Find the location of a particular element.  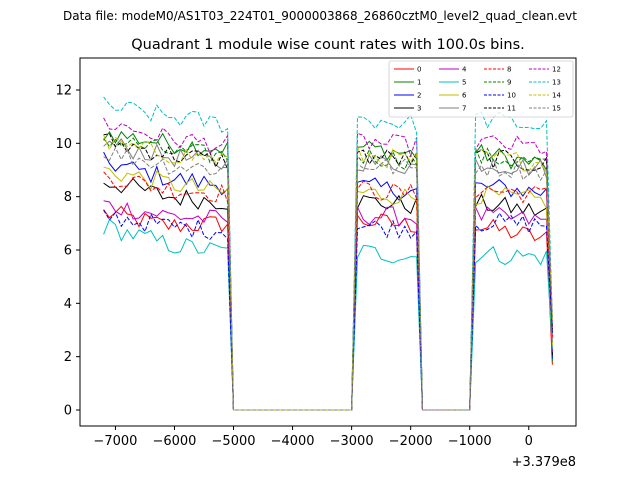

legend-label-9: 9 is located at coordinates (509, 83).